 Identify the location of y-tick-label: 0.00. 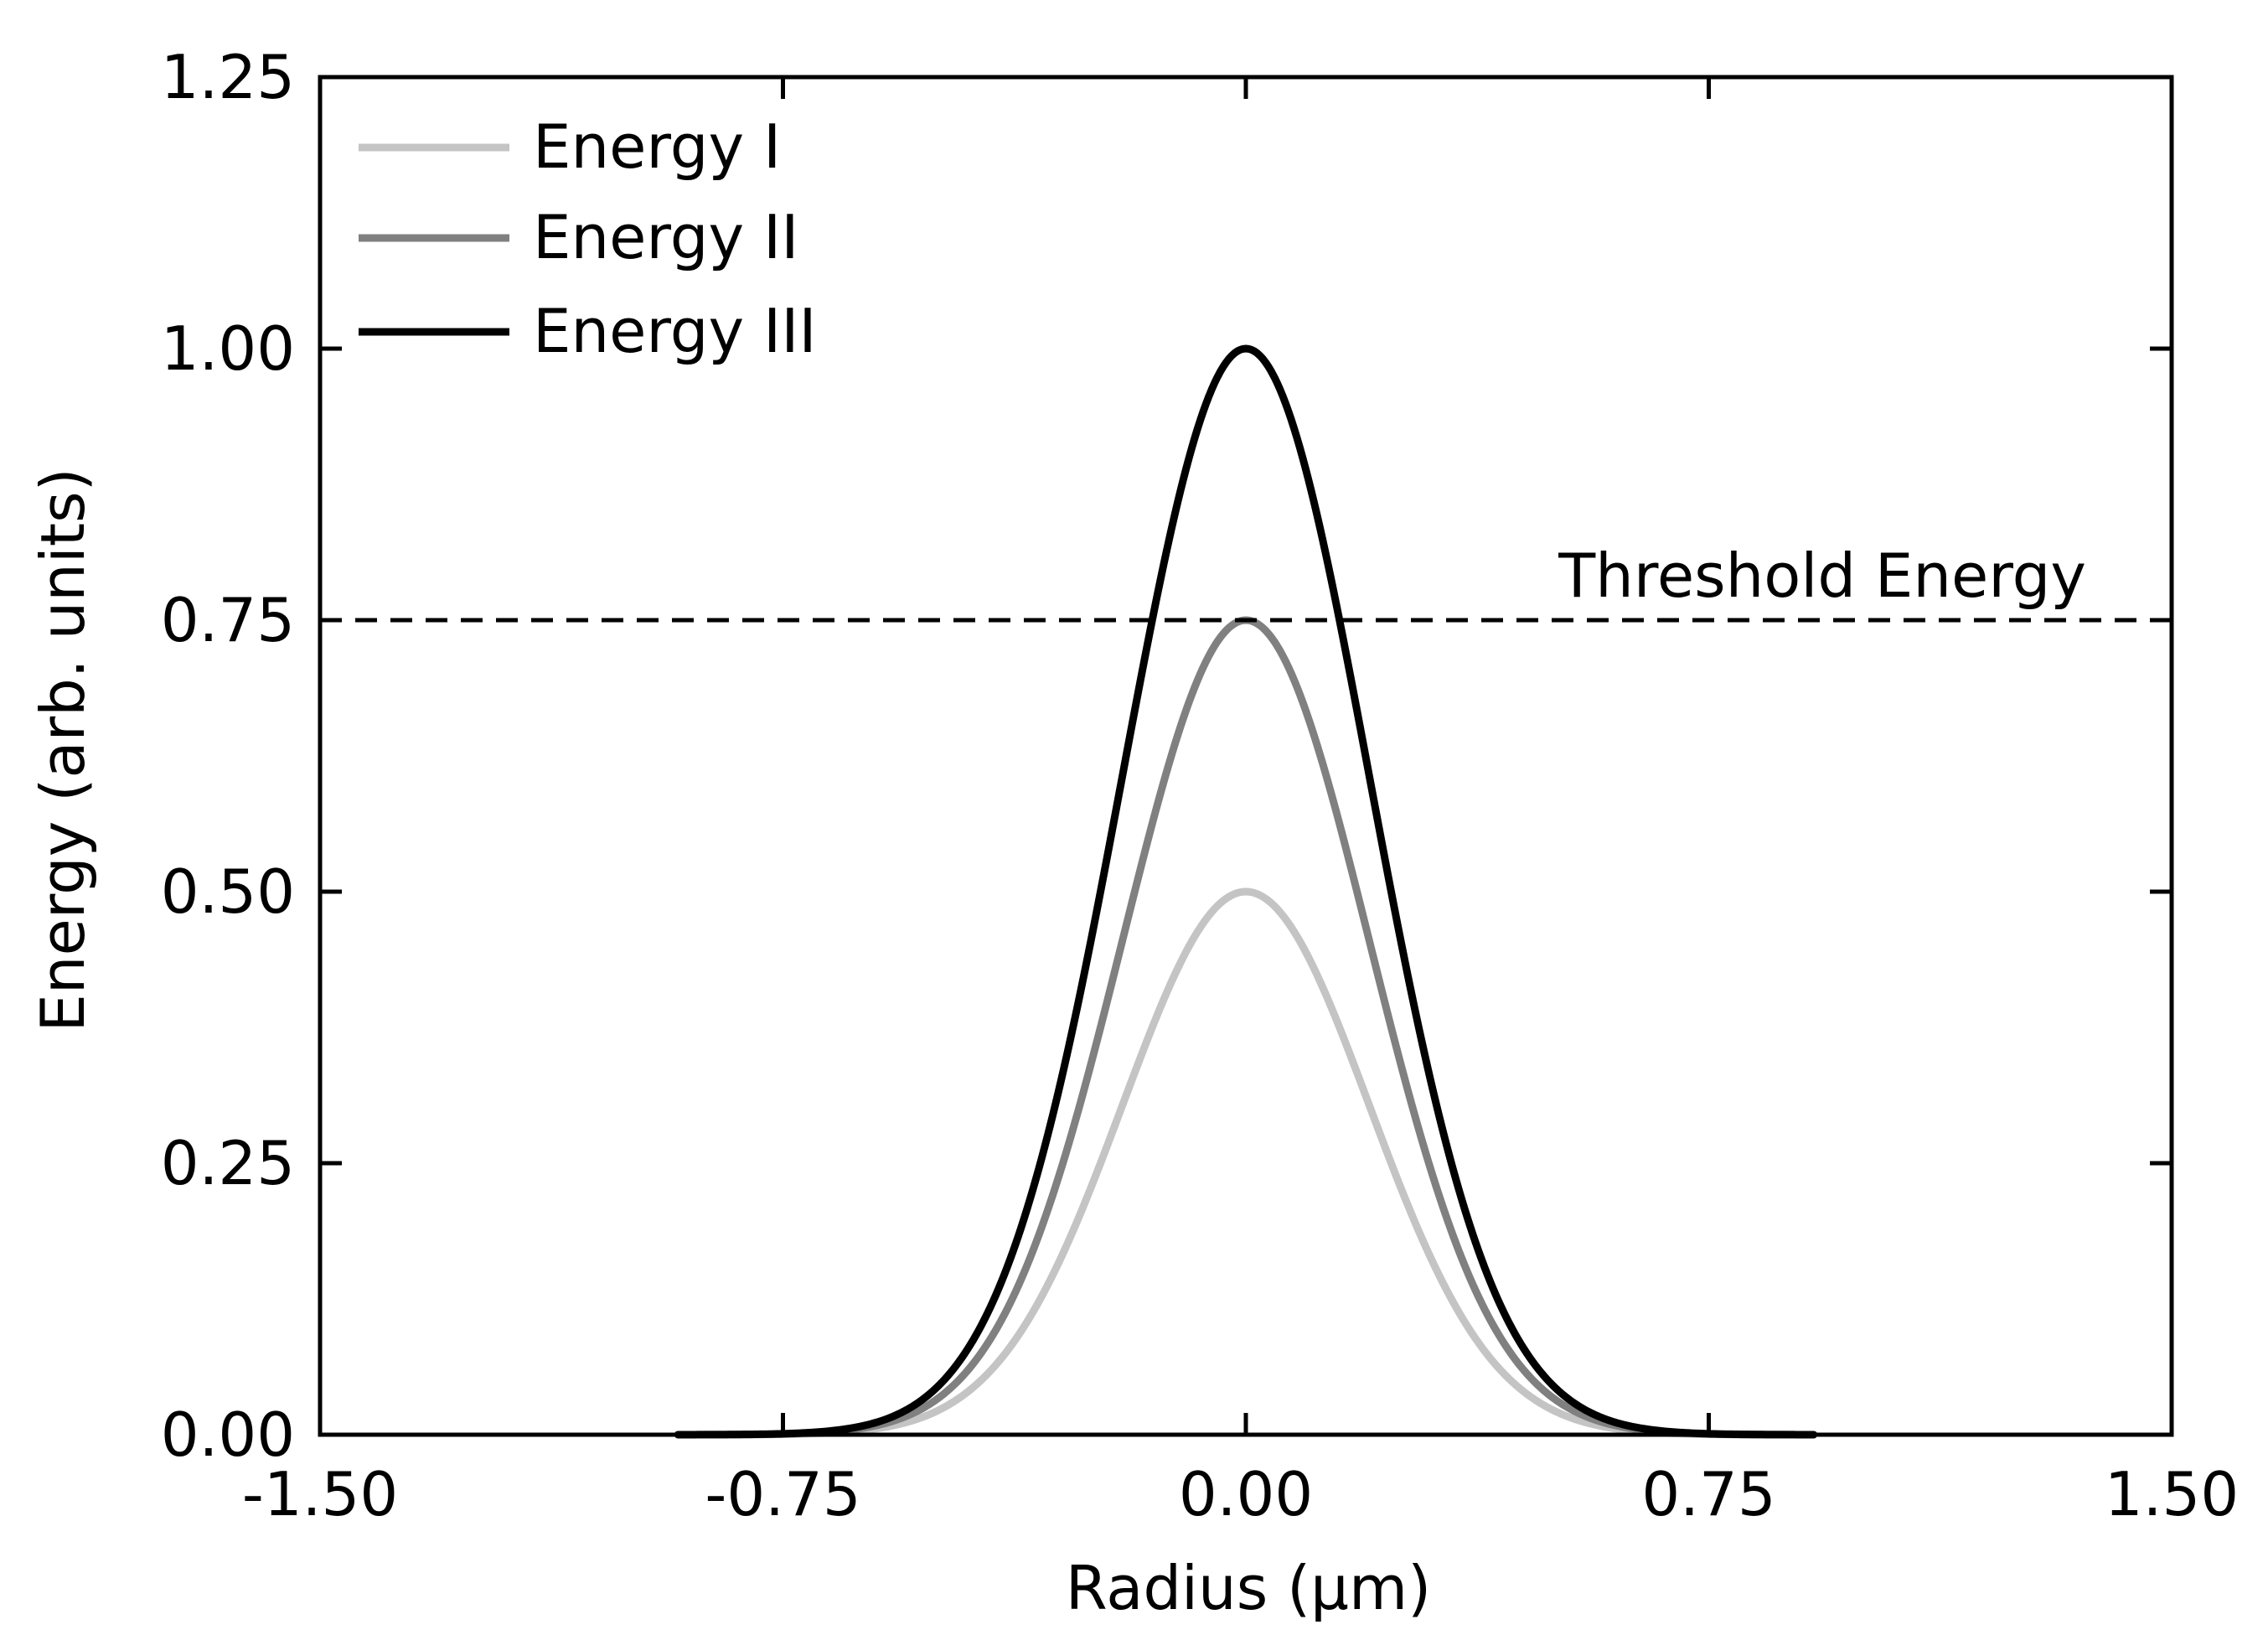
(228, 1435).